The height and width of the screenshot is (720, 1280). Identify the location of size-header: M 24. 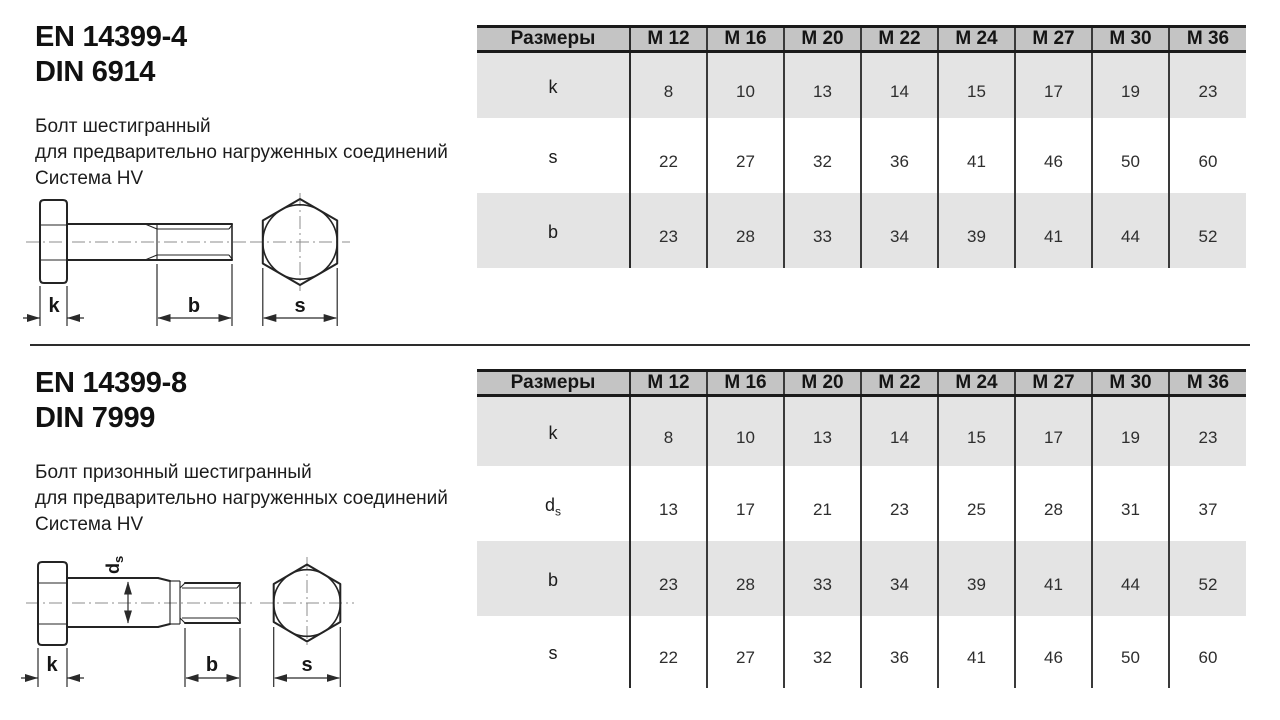
(976, 39).